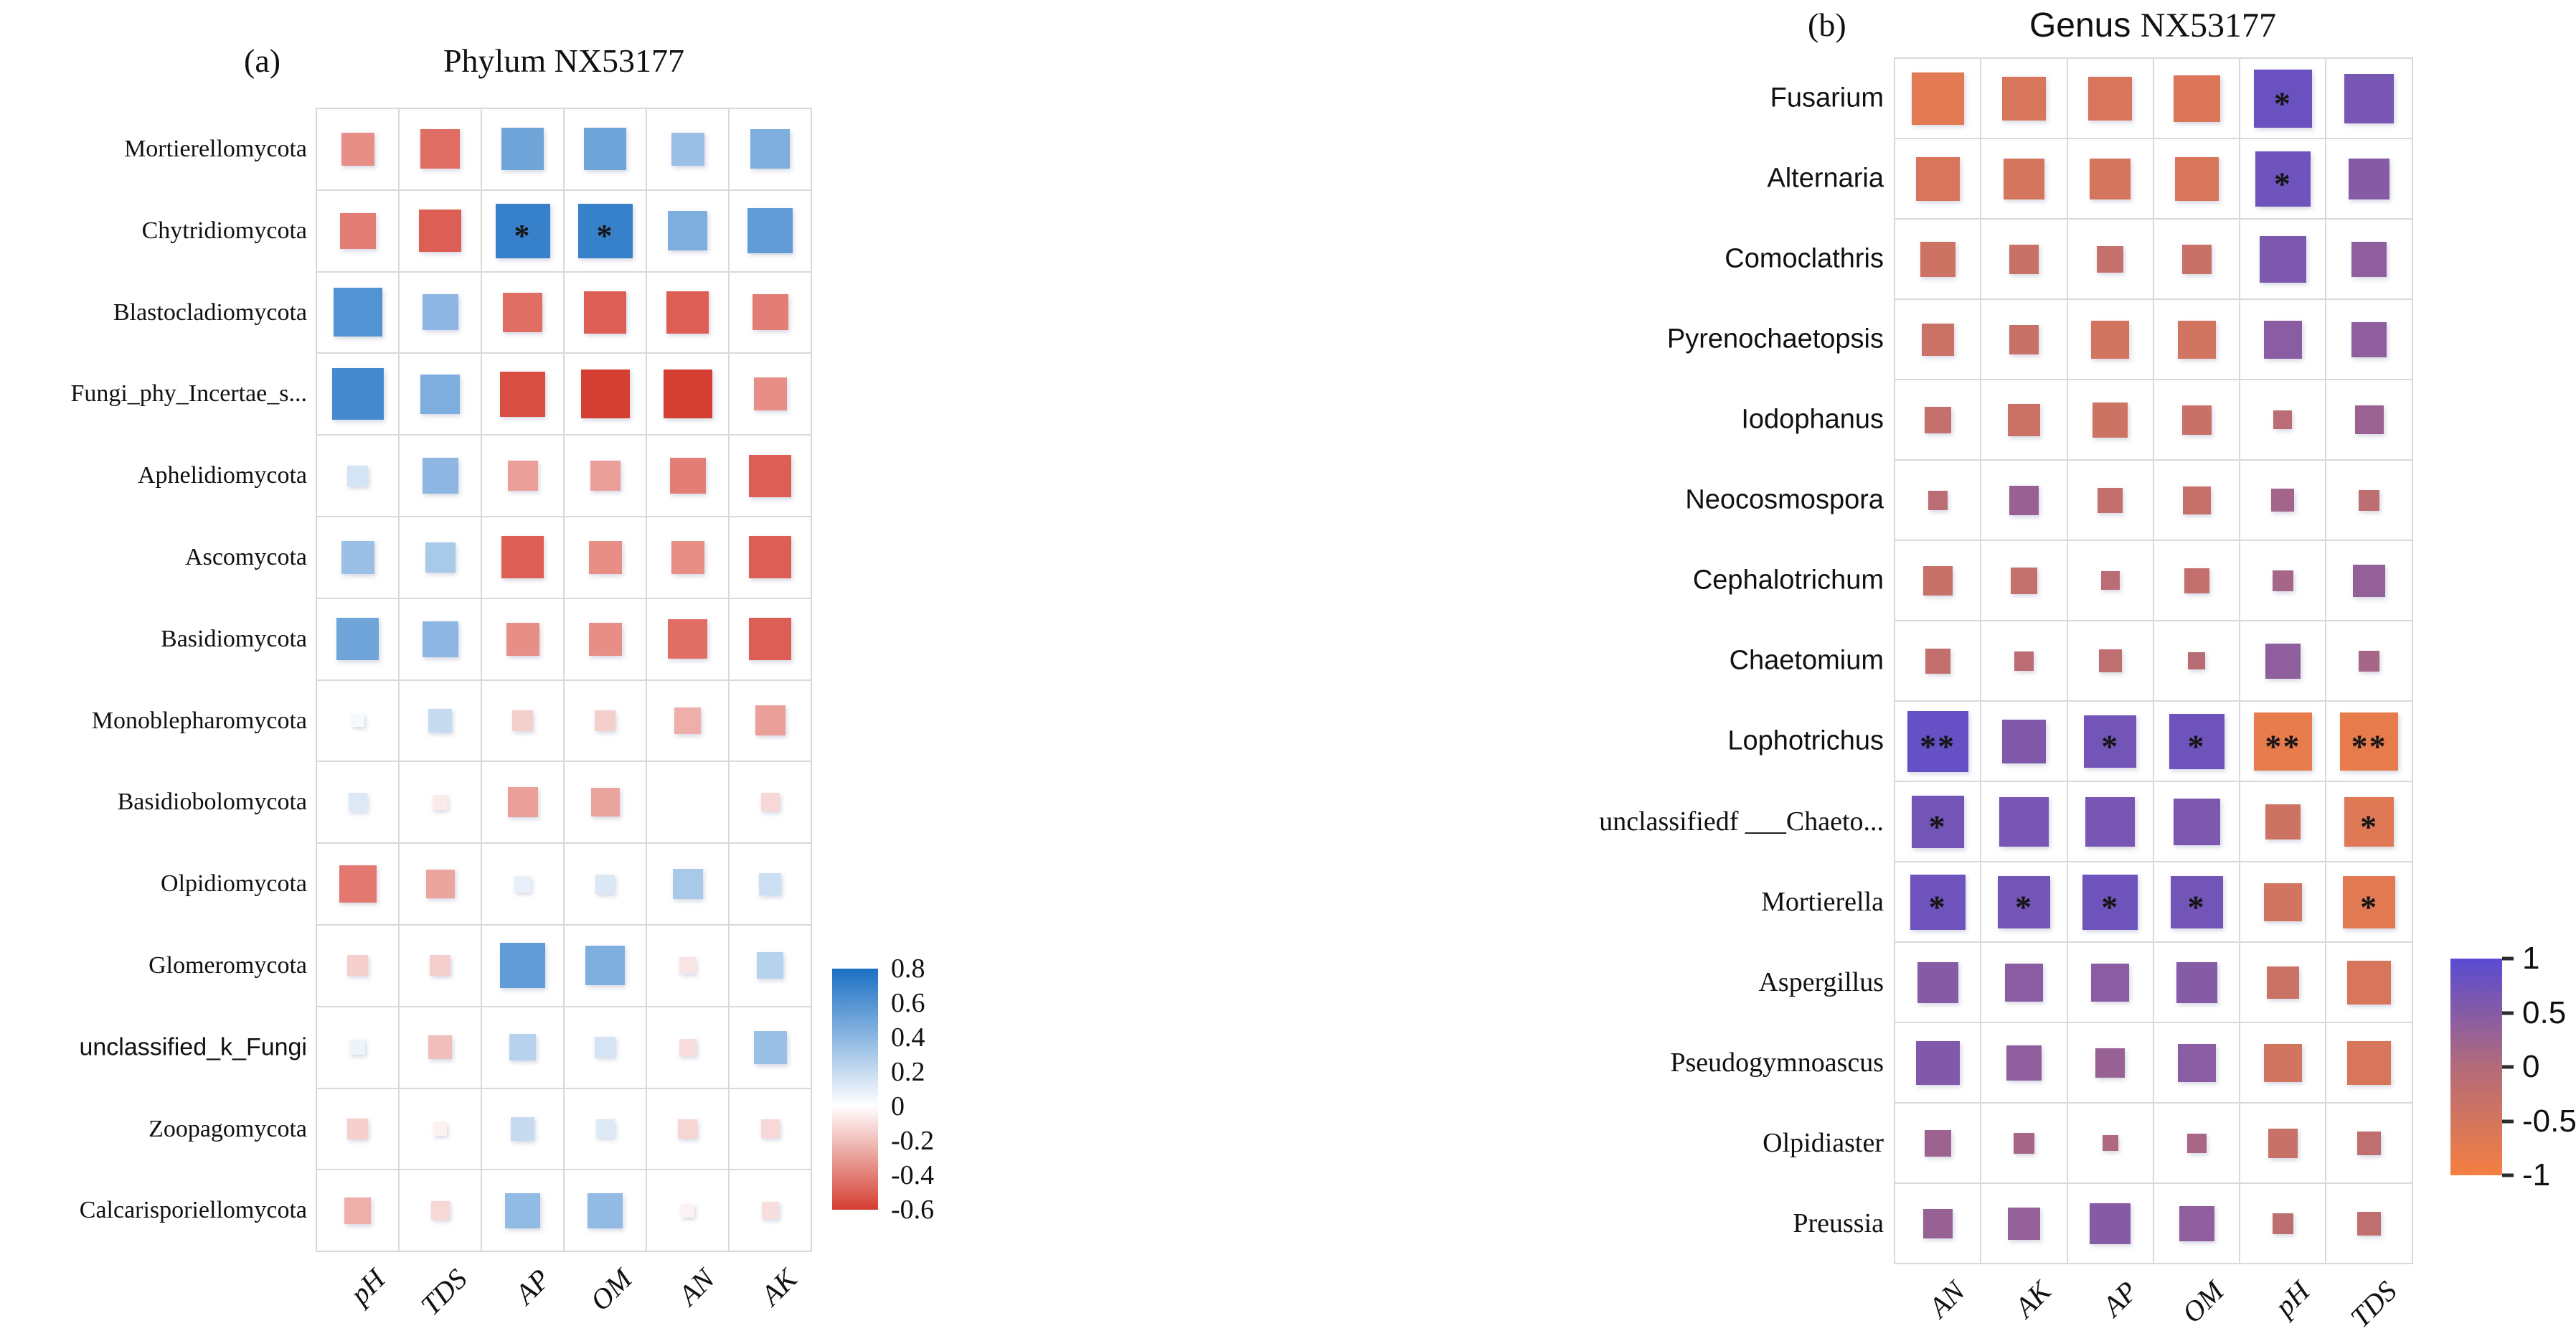 The width and height of the screenshot is (2576, 1336). Describe the element at coordinates (212, 802) in the screenshot. I see `row-label: Basidiobolomycota` at that location.